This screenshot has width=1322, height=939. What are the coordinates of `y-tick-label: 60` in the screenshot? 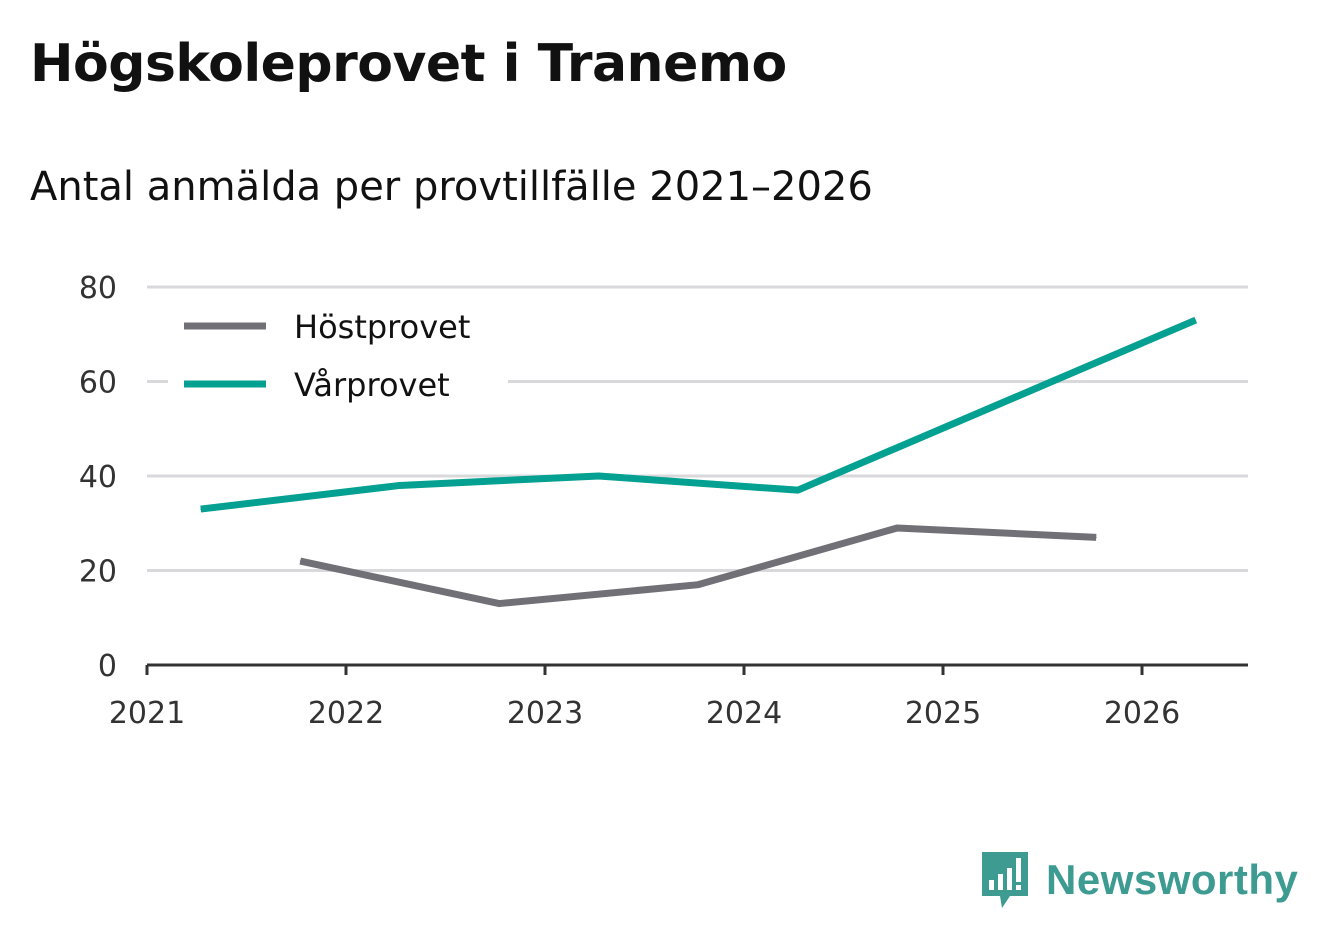 It's located at (98, 383).